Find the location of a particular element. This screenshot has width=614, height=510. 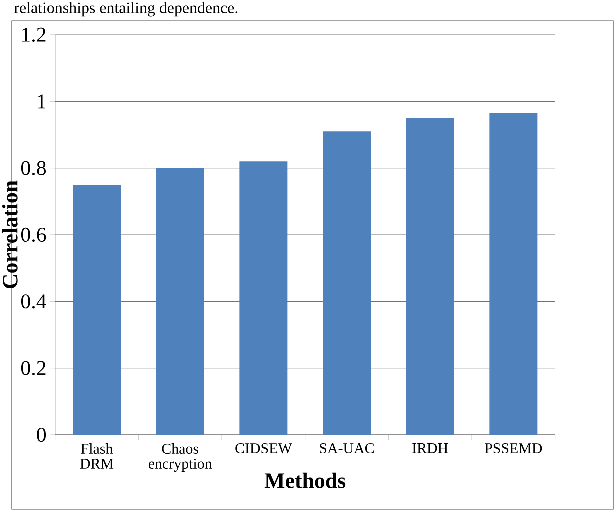

y-tick-label: 0 is located at coordinates (41, 435).